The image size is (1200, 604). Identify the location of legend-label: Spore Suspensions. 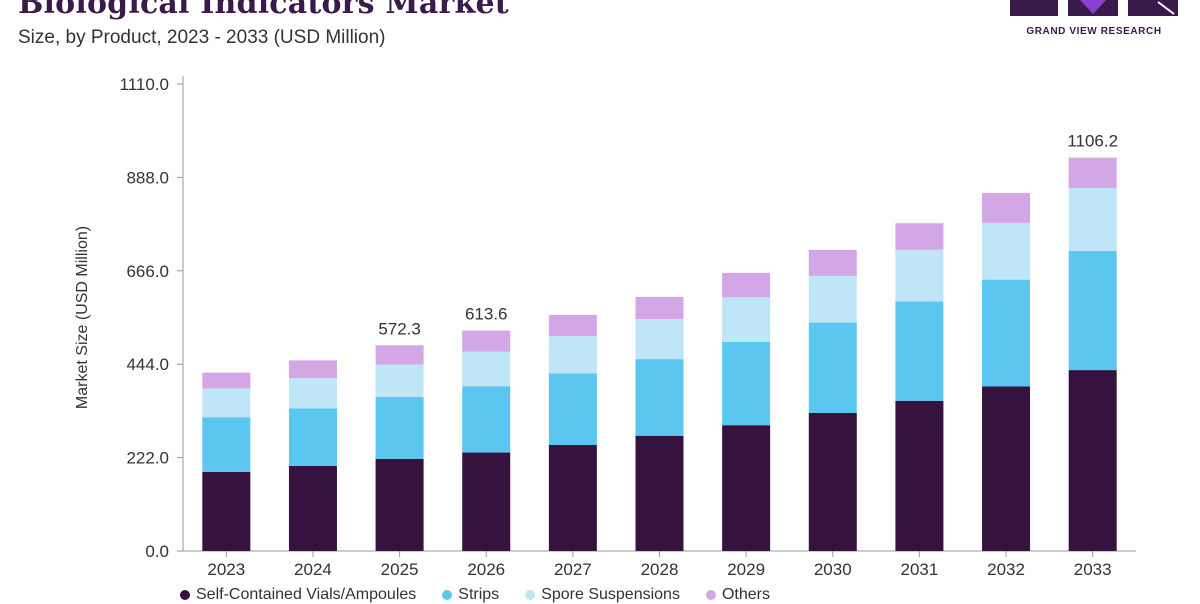
(610, 594).